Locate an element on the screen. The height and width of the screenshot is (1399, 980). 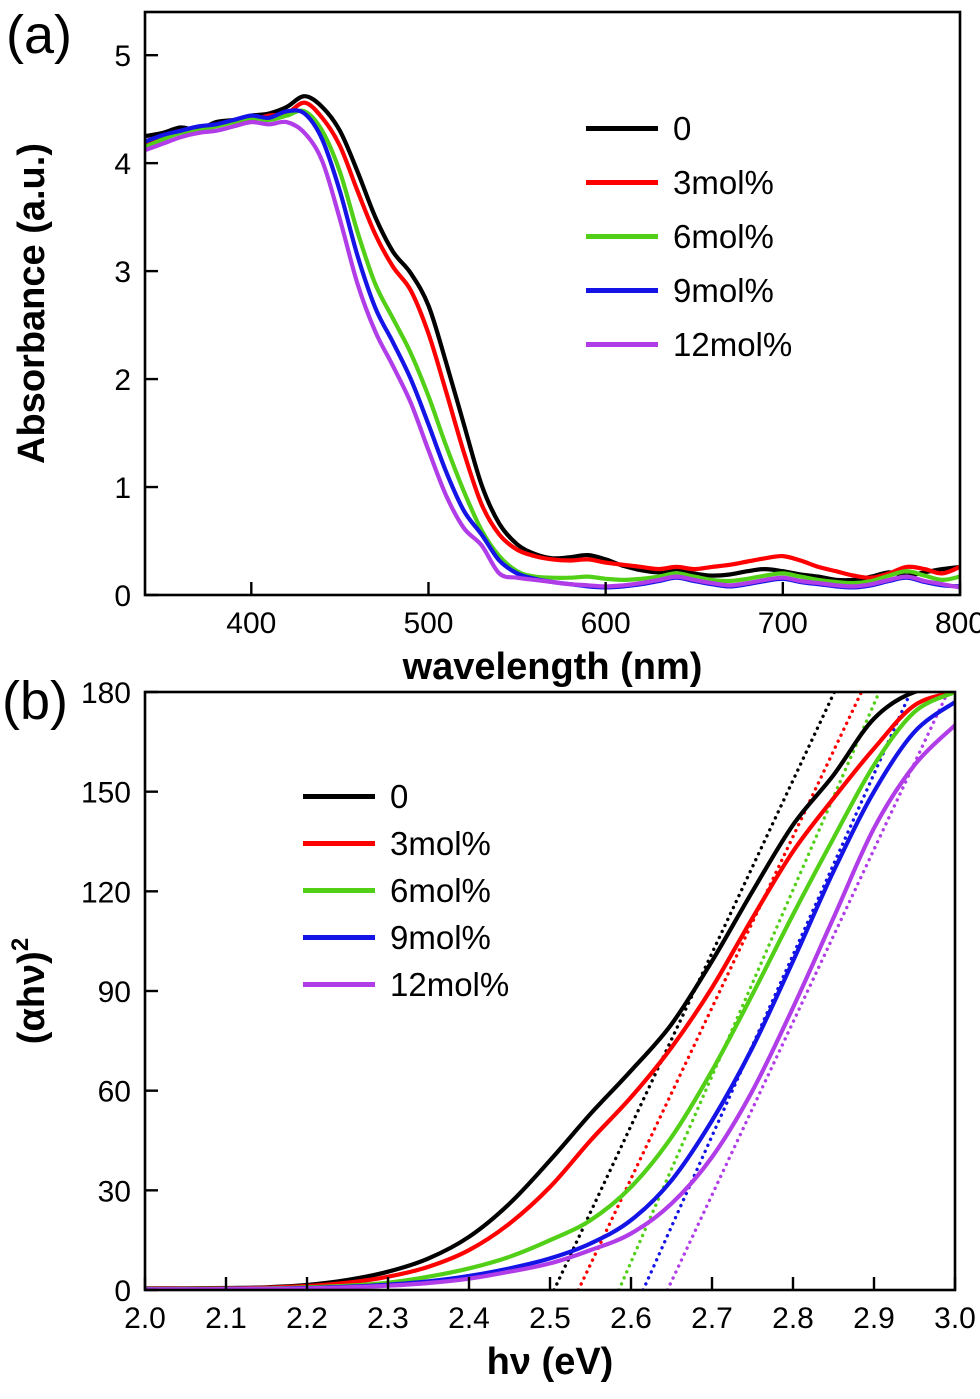
y-tick-label-b: 0 is located at coordinates (122, 1291).